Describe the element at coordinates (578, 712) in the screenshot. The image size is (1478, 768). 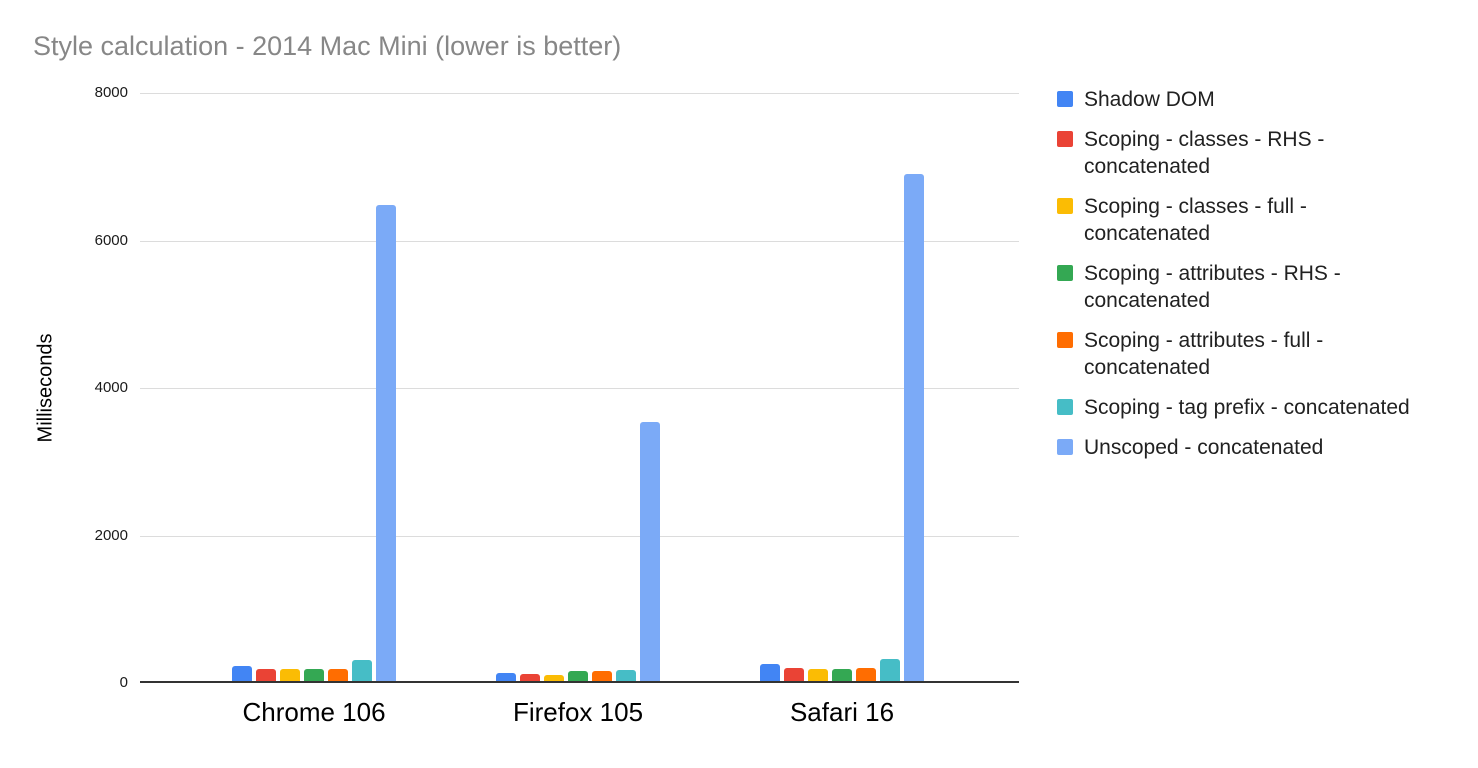
I see `x-axis-label-firefox-105: Firefox 105` at that location.